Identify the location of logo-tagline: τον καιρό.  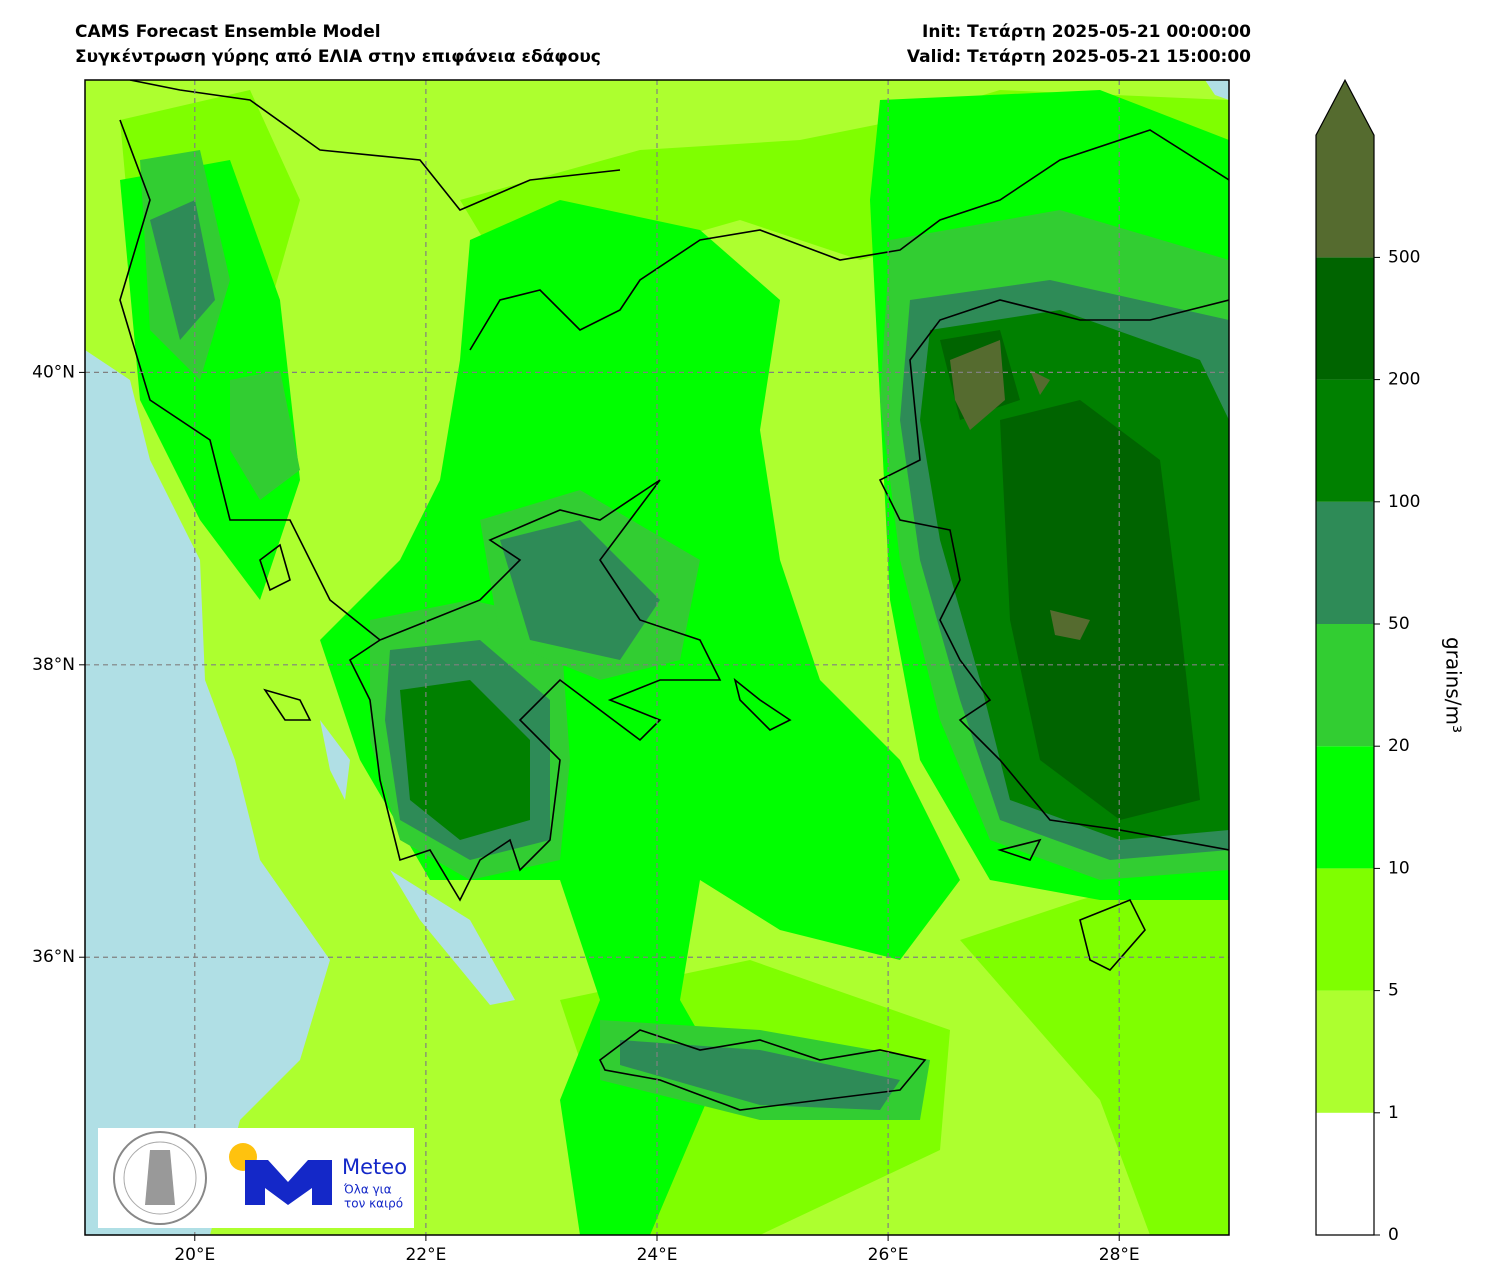
(373, 1204).